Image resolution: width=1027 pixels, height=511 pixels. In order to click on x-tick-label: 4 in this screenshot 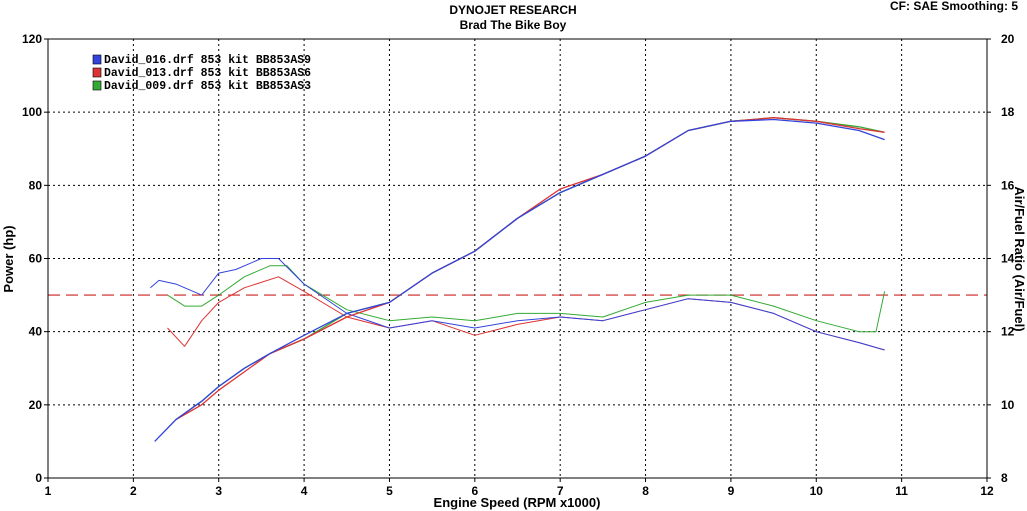, I will do `click(304, 491)`.